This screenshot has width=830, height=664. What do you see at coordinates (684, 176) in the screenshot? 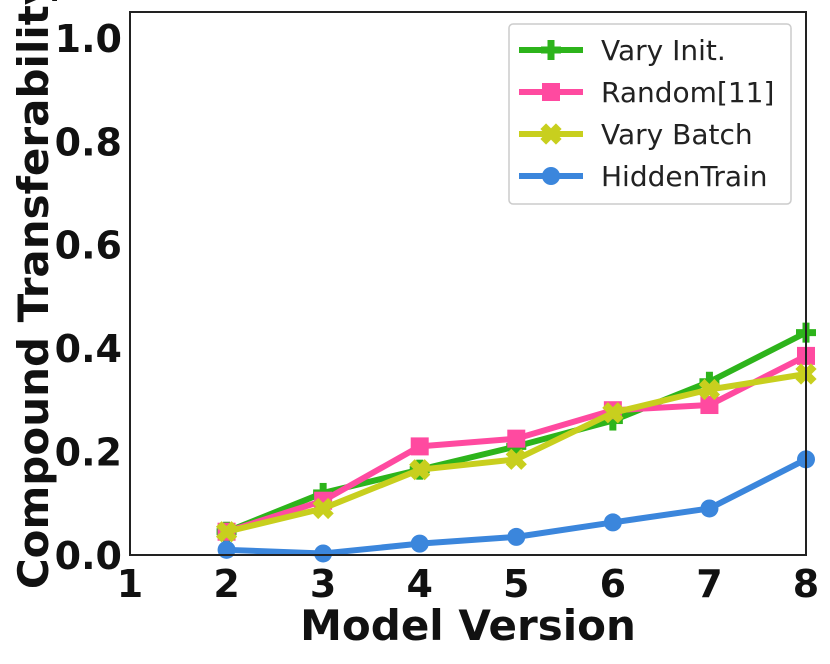
I see `legend-label: HiddenTrain` at bounding box center [684, 176].